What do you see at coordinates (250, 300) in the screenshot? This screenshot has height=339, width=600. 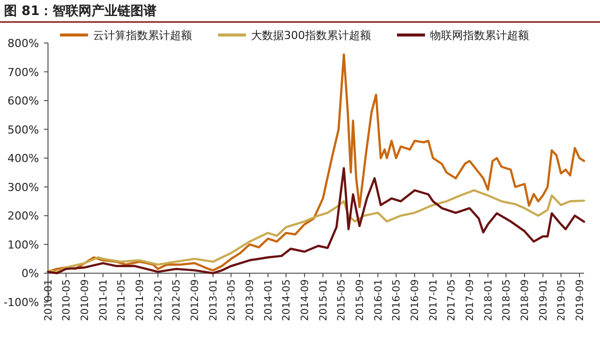 I see `x-tick-label: 2013-09` at bounding box center [250, 300].